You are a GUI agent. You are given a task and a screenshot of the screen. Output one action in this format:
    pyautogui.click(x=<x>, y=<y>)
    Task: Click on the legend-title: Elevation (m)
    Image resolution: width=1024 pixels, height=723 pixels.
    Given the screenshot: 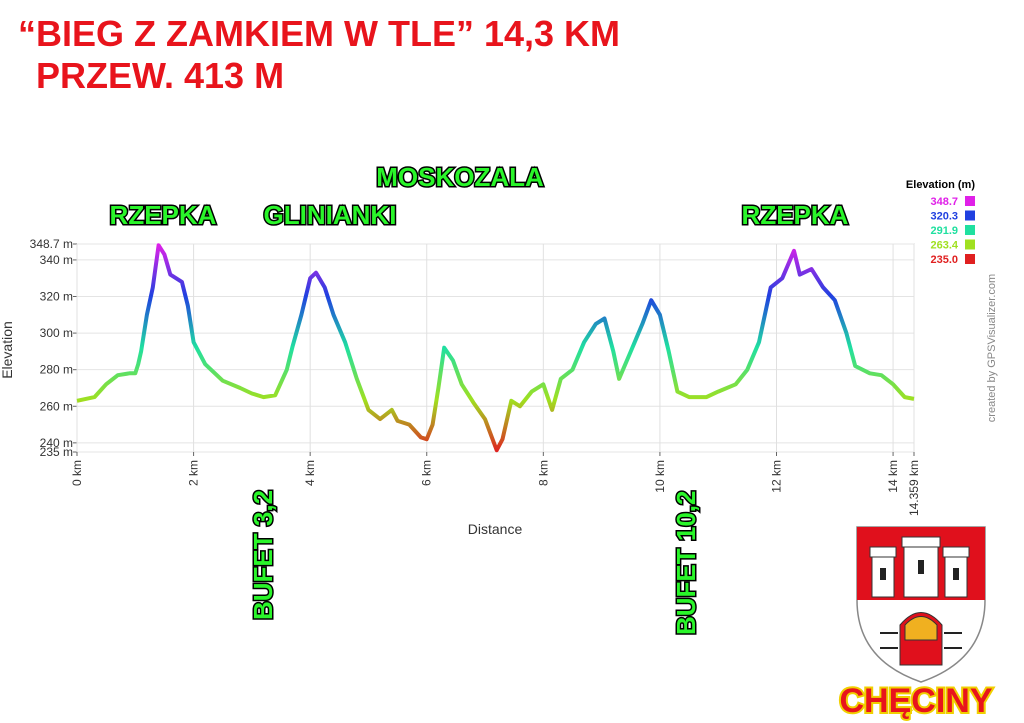 What is the action you would take?
    pyautogui.click(x=940, y=185)
    